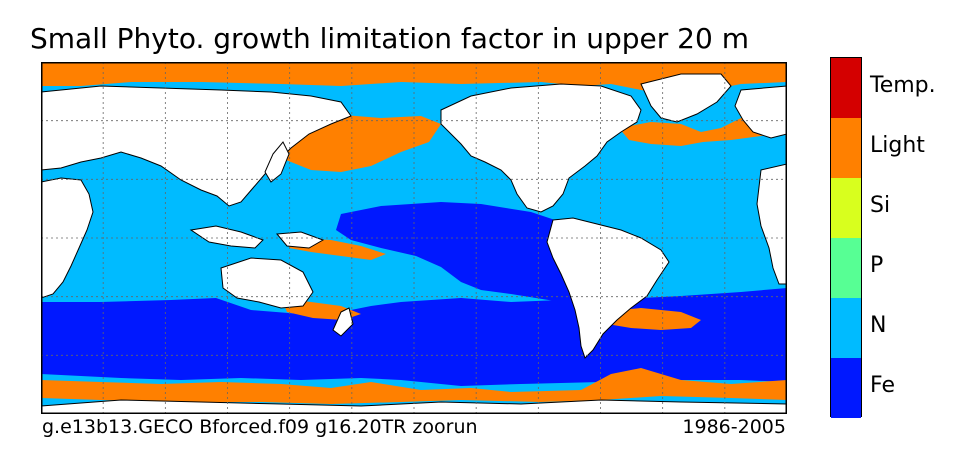 The image size is (972, 468). What do you see at coordinates (196, 146) in the screenshot?
I see `land-eurasia-left` at bounding box center [196, 146].